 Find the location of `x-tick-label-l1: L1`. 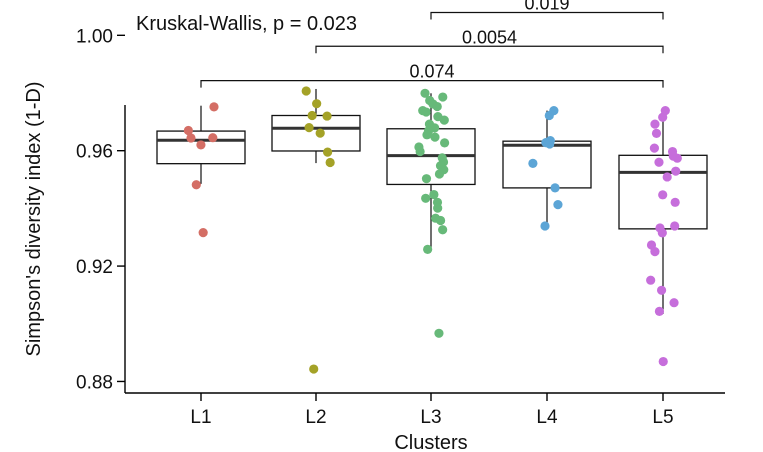

x-tick-label-l1: L1 is located at coordinates (200, 417).